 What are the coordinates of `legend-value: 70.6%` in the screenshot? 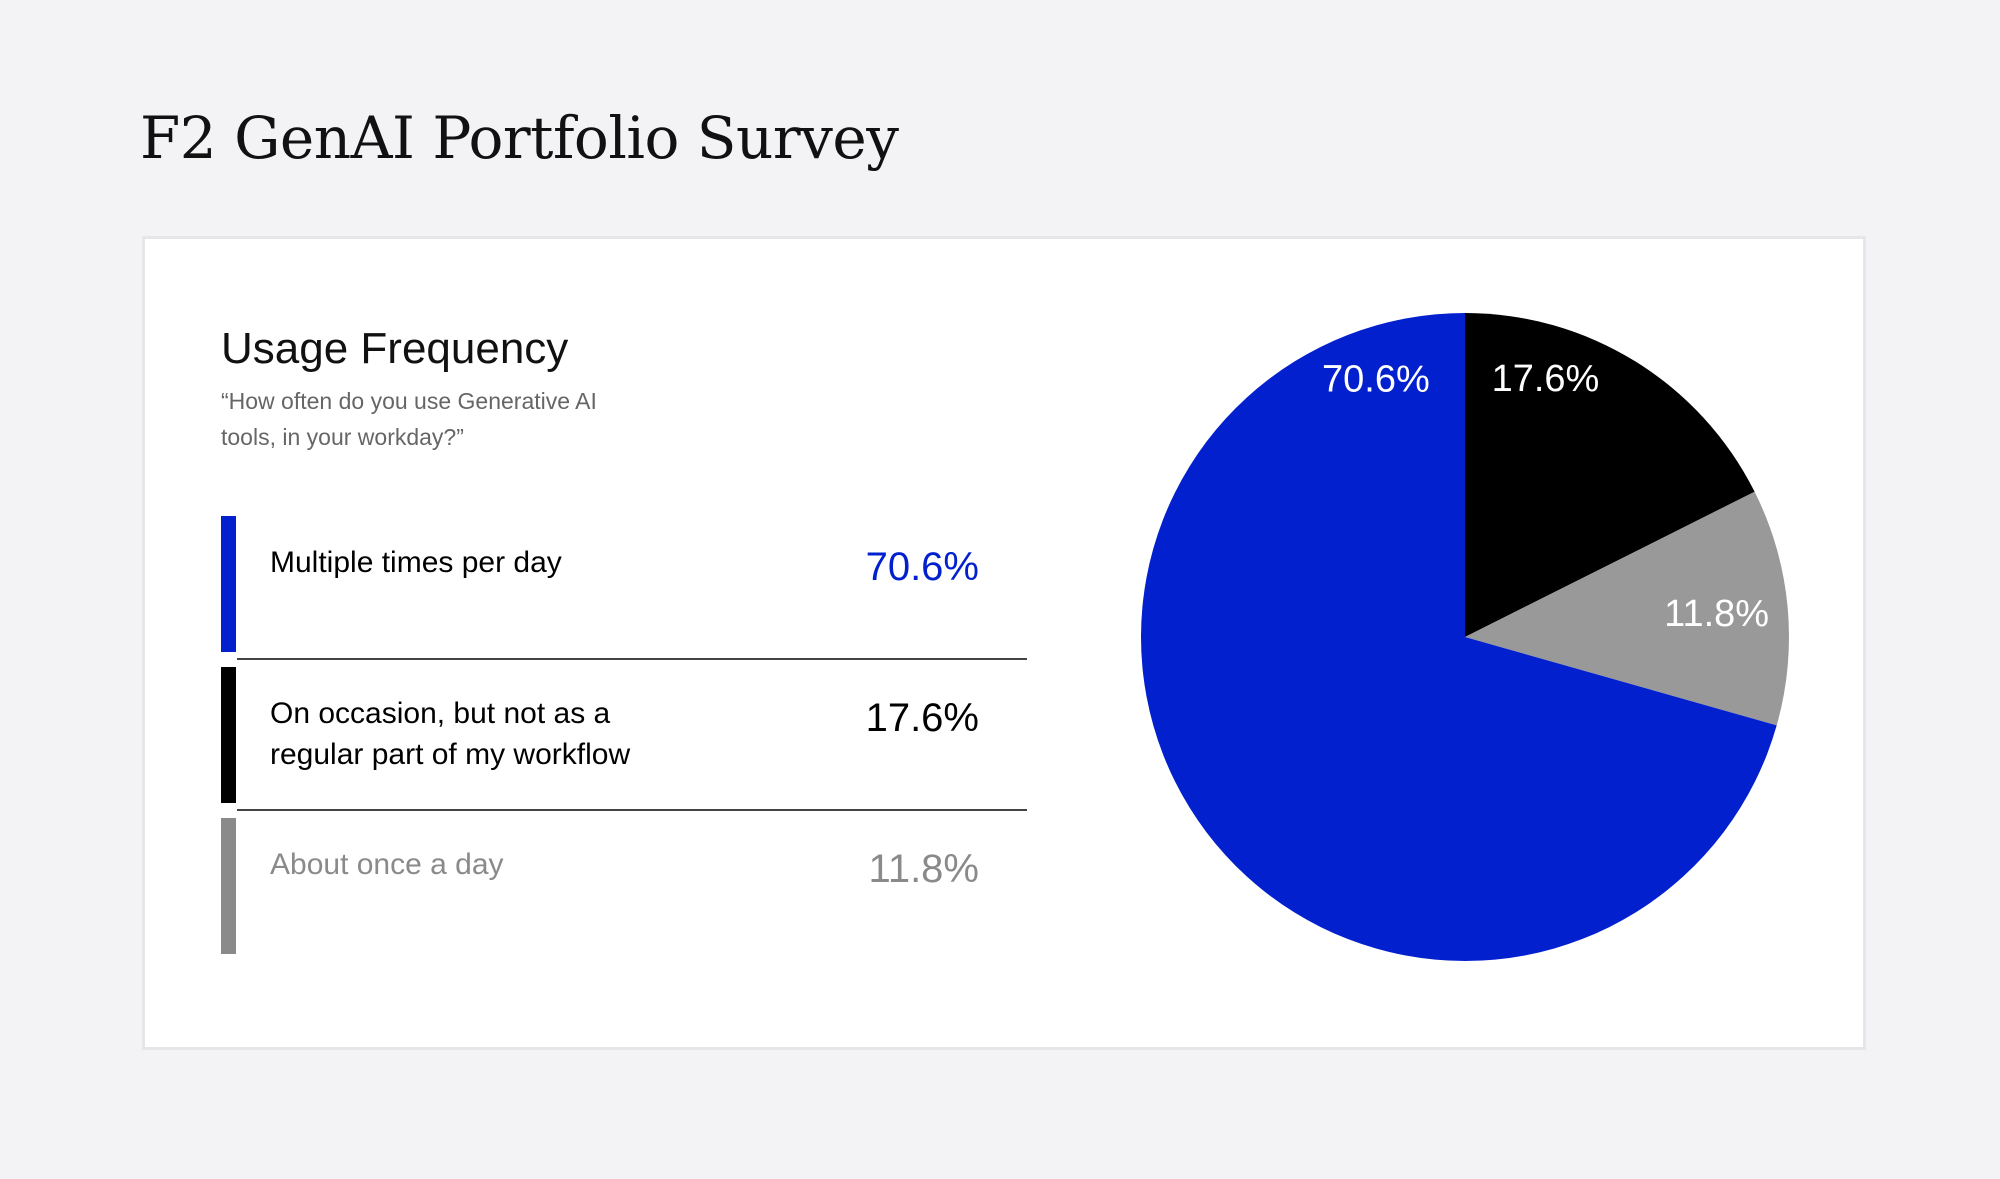 It's located at (922, 567).